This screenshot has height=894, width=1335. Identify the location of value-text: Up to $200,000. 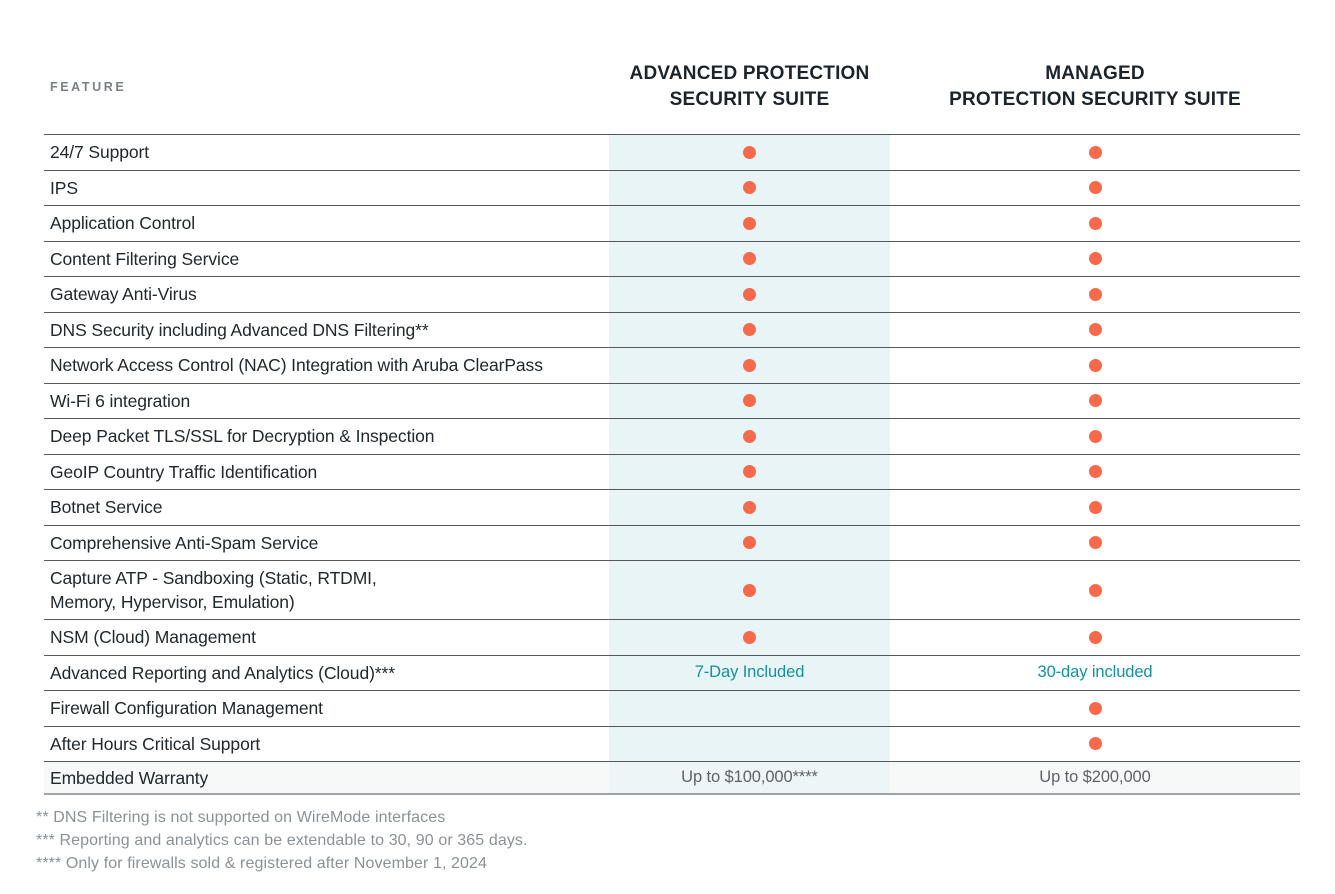
(1095, 777).